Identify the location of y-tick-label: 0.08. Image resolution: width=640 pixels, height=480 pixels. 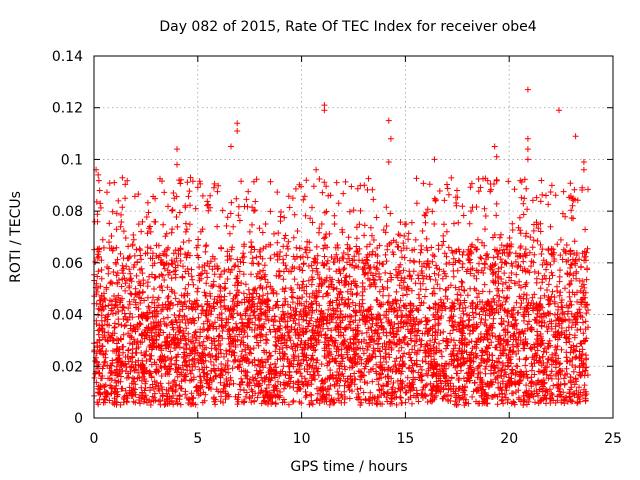
(67, 212).